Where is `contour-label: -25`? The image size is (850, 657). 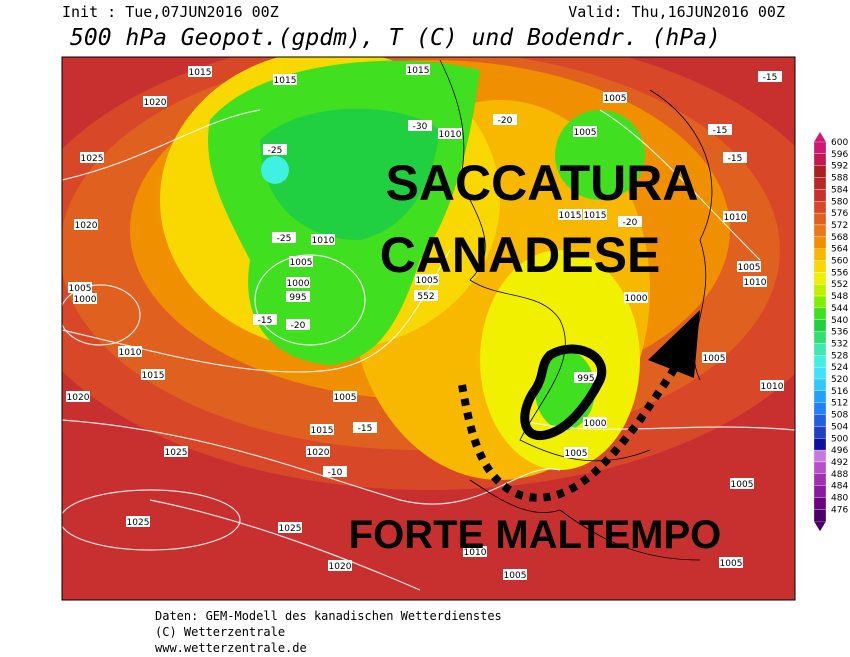 contour-label: -25 is located at coordinates (275, 151).